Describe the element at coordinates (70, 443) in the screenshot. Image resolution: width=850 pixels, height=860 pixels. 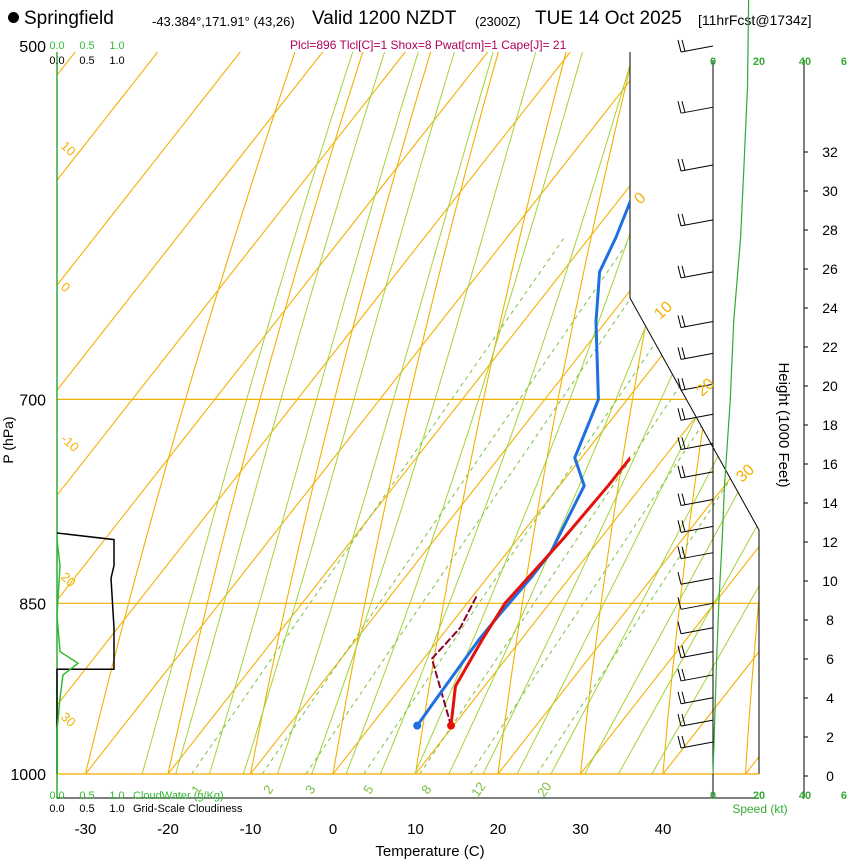
I see `dry-adiabat-label: -10` at that location.